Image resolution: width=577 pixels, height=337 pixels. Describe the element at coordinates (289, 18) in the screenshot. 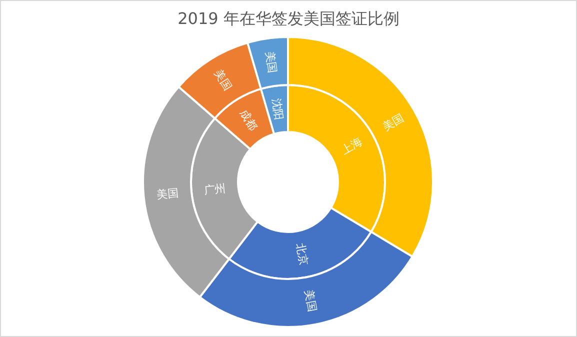

I see `chart-title: 2019 年在华签发美国签证比例` at that location.